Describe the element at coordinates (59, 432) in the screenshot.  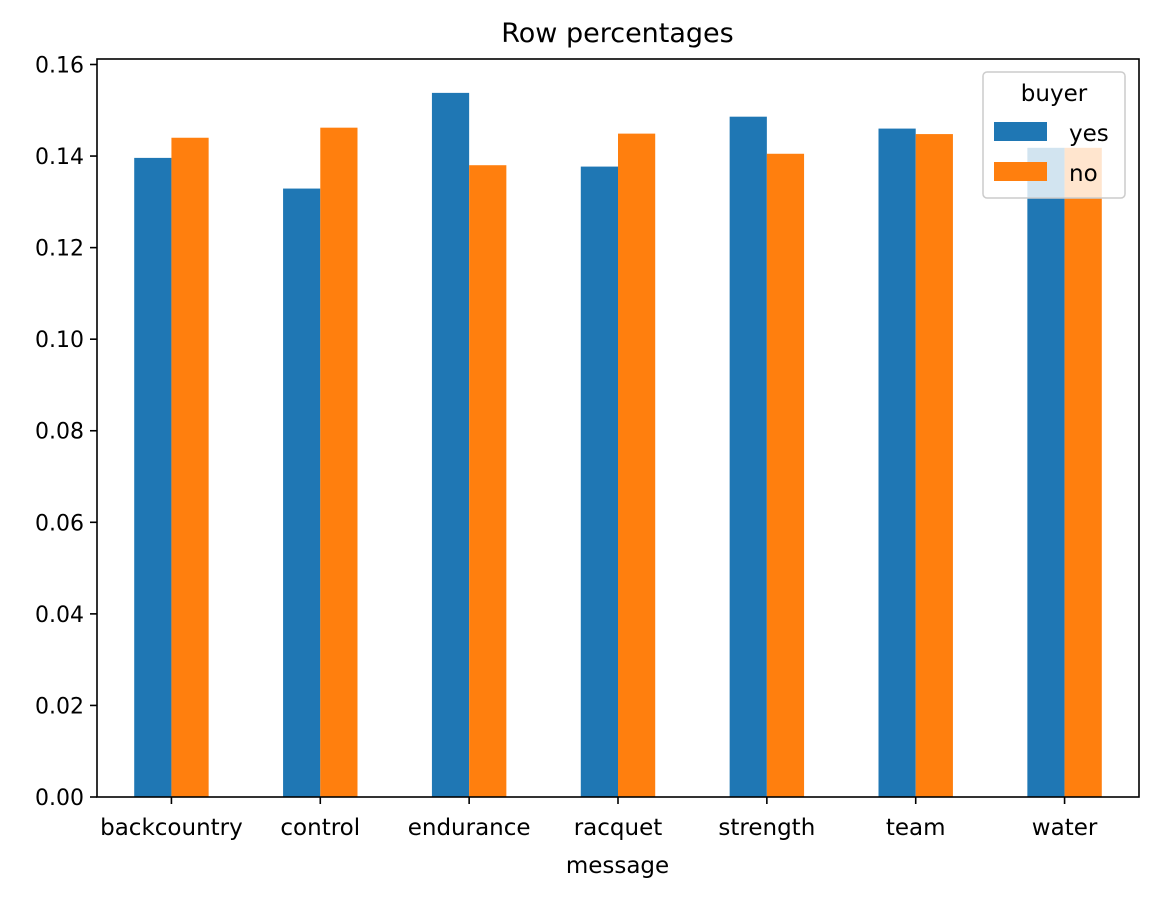
I see `y-tick-label: 0.08` at that location.